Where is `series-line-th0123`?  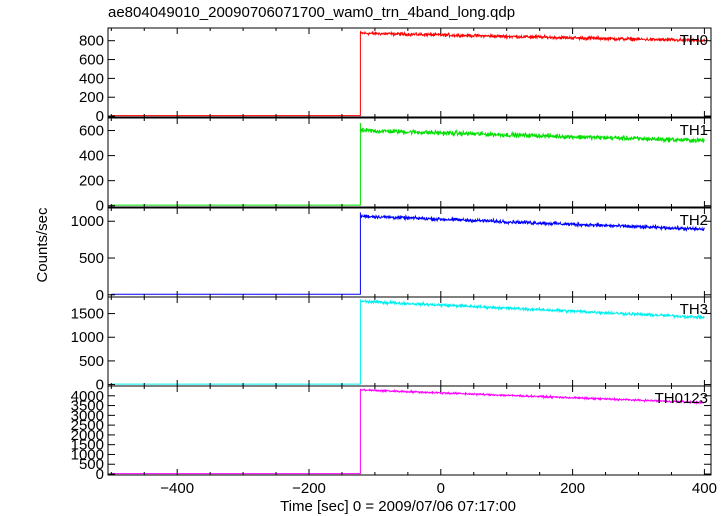
series-line-th0123 is located at coordinates (408, 431).